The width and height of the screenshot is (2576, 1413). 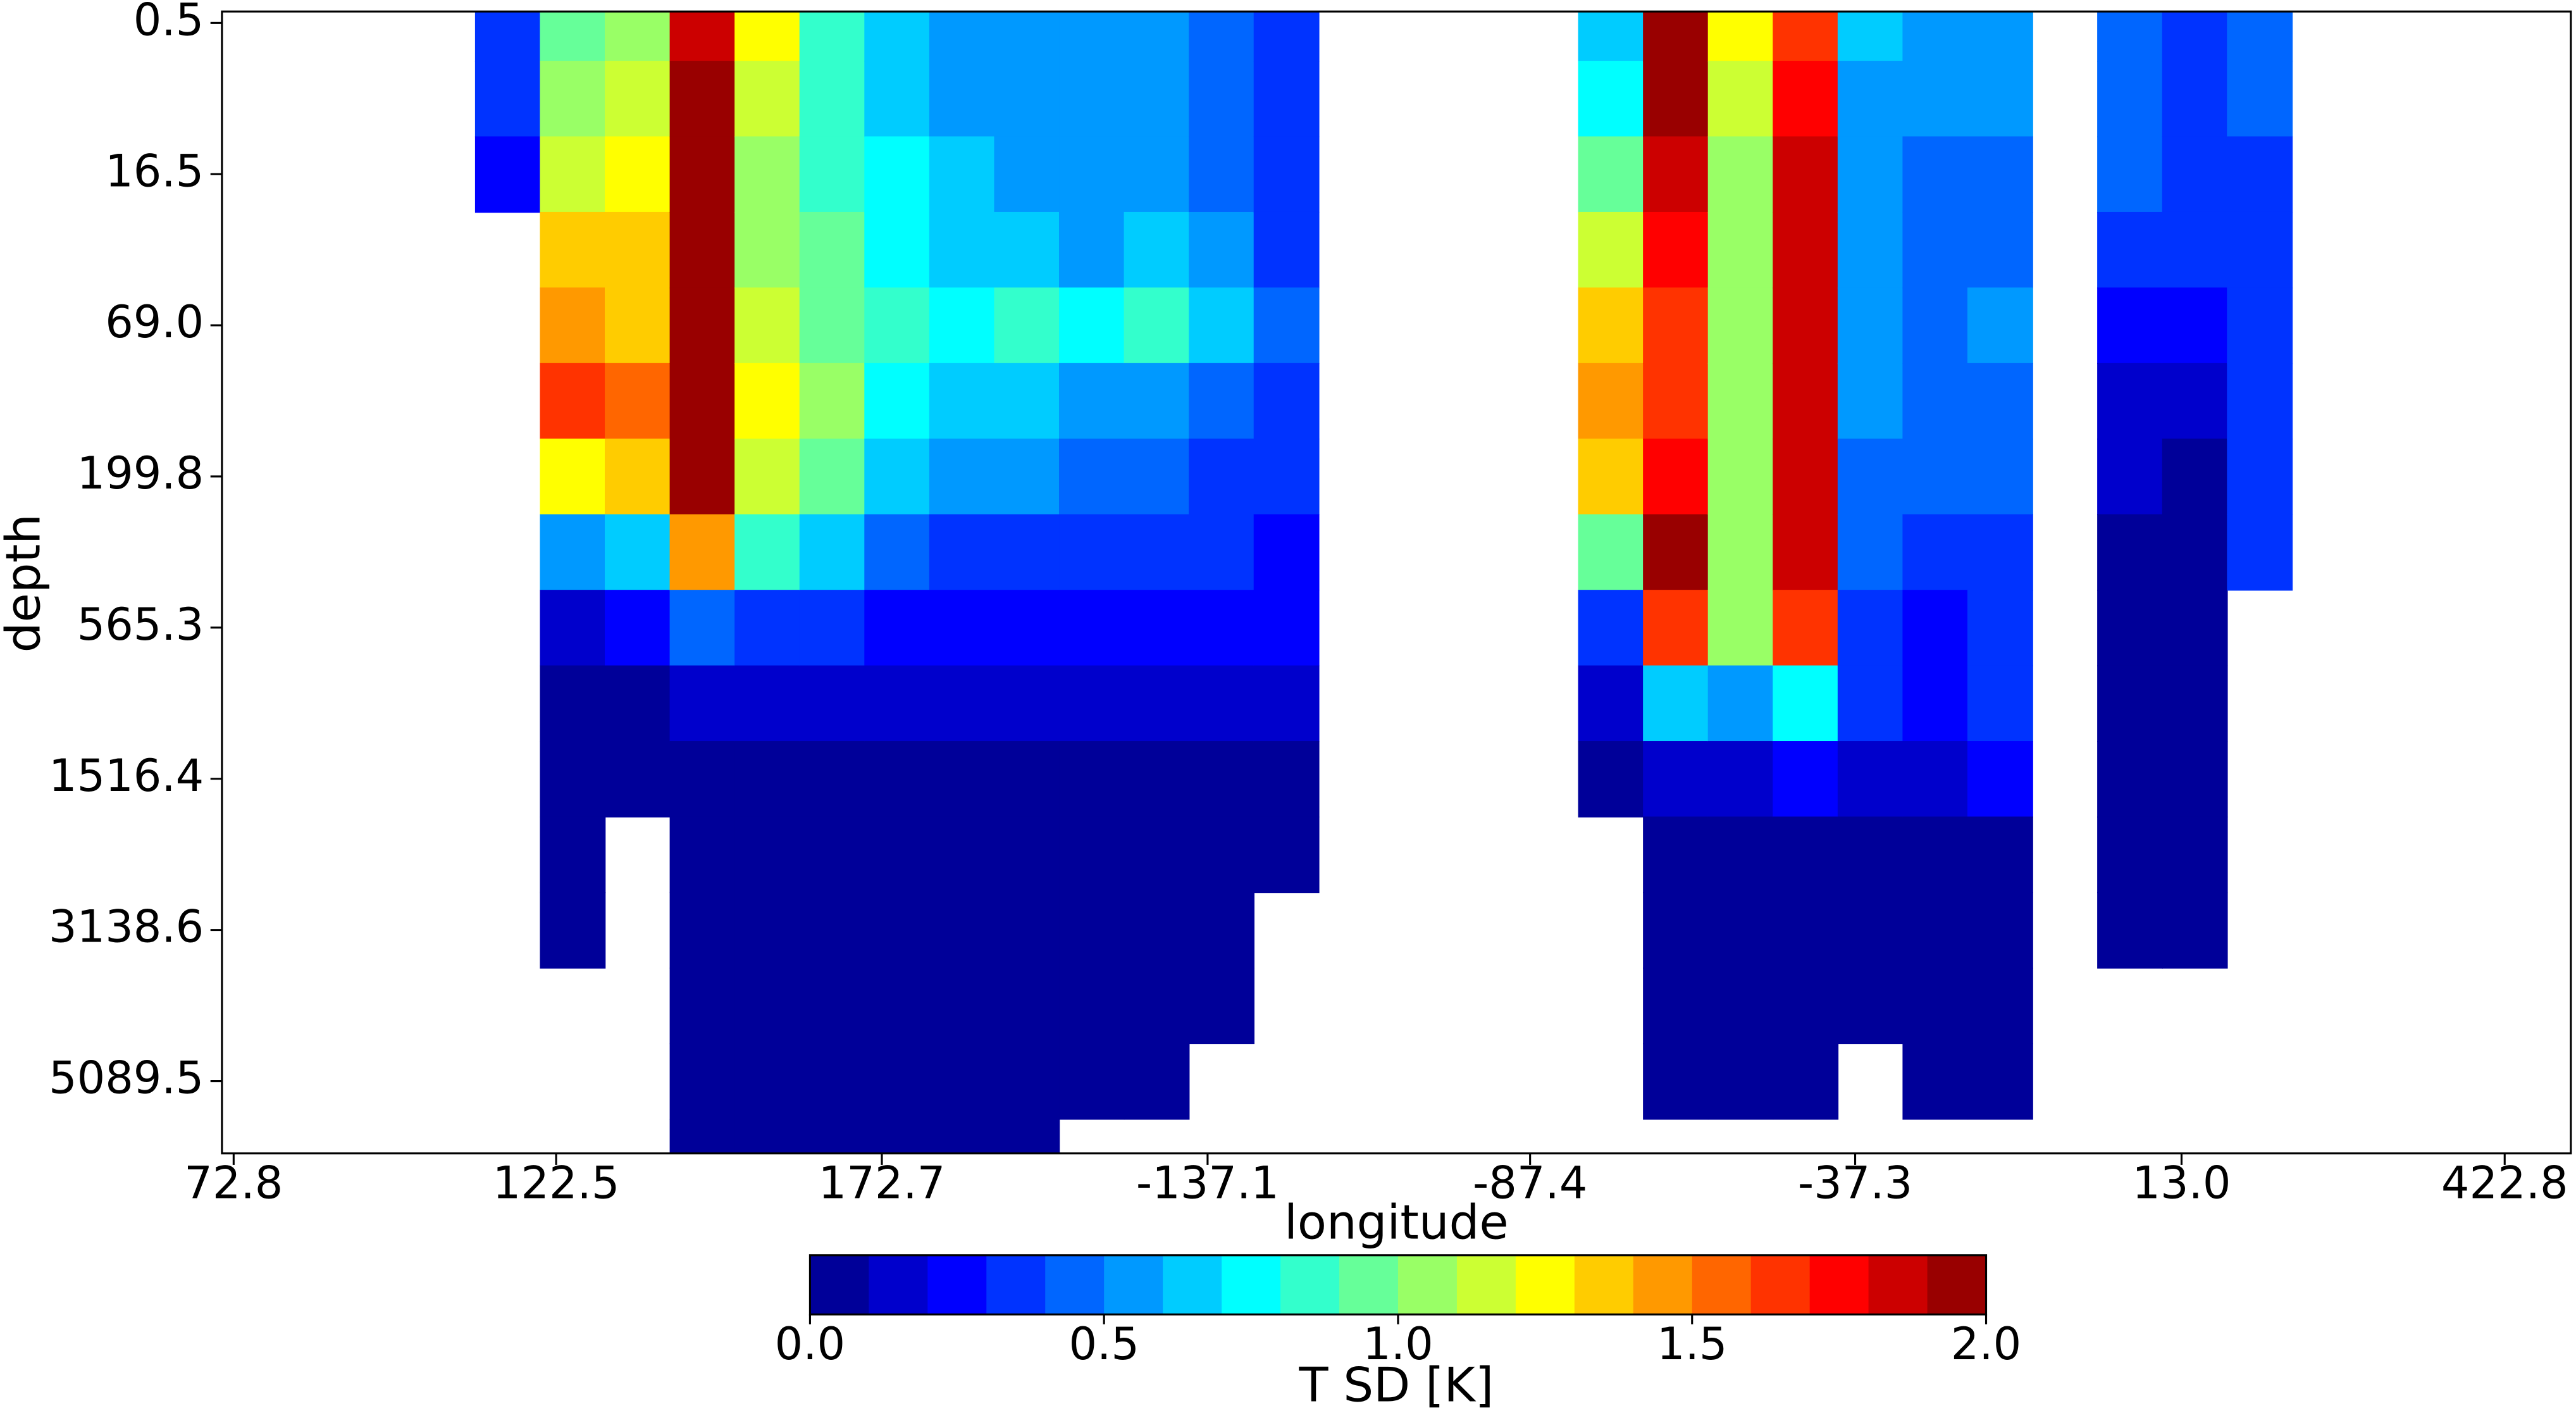 I want to click on y-axis-label: depth, so click(x=26, y=583).